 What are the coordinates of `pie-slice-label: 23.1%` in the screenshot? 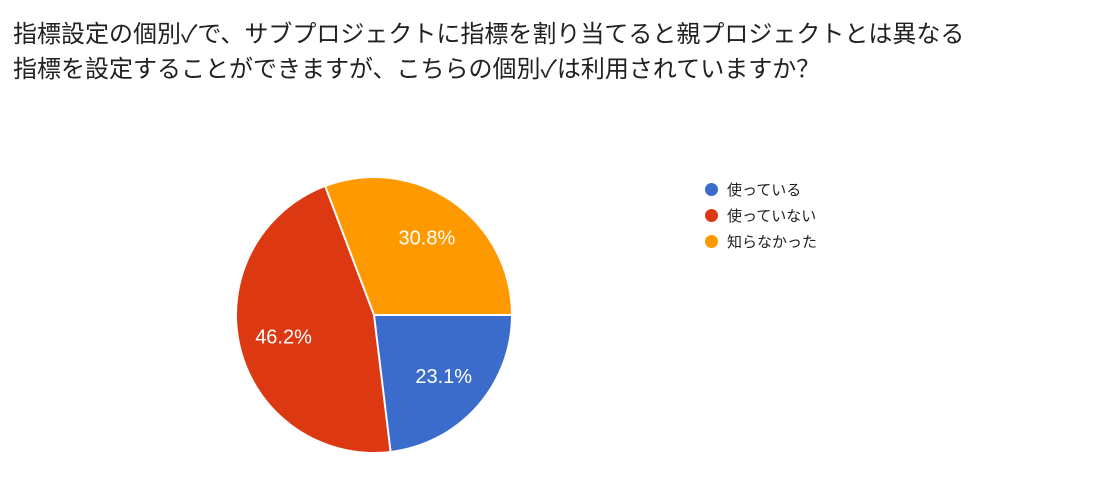 It's located at (443, 377).